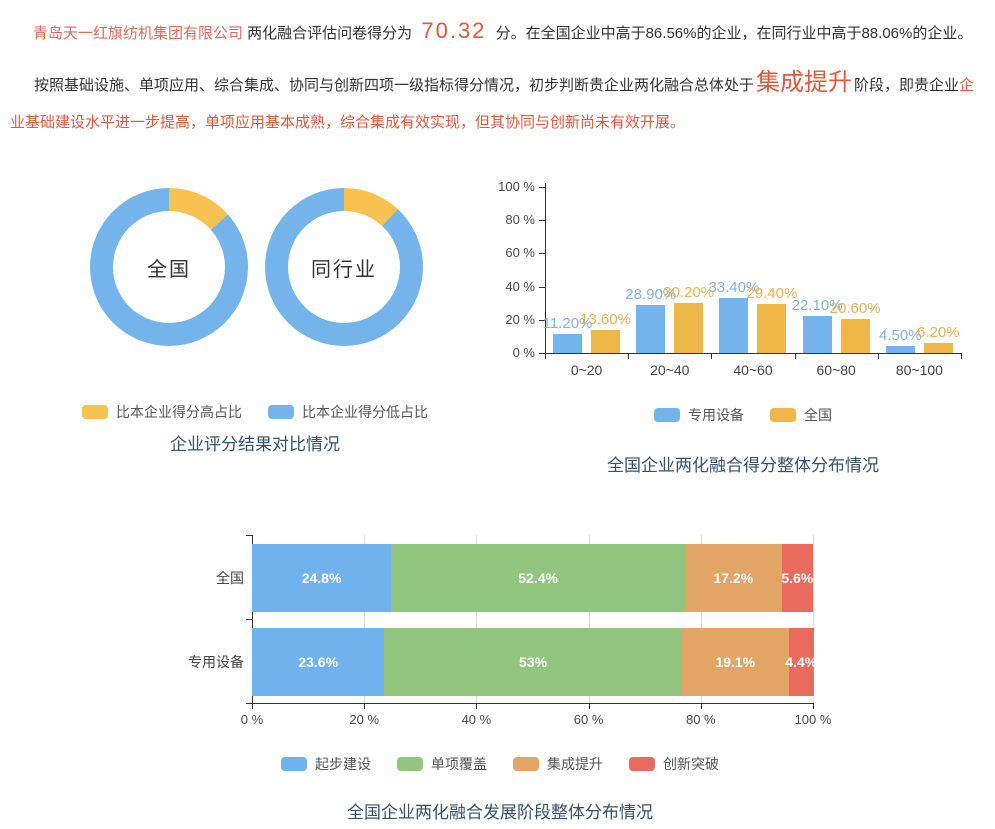 The image size is (995, 829). Describe the element at coordinates (588, 719) in the screenshot. I see `x-tick-label: 60 %` at that location.